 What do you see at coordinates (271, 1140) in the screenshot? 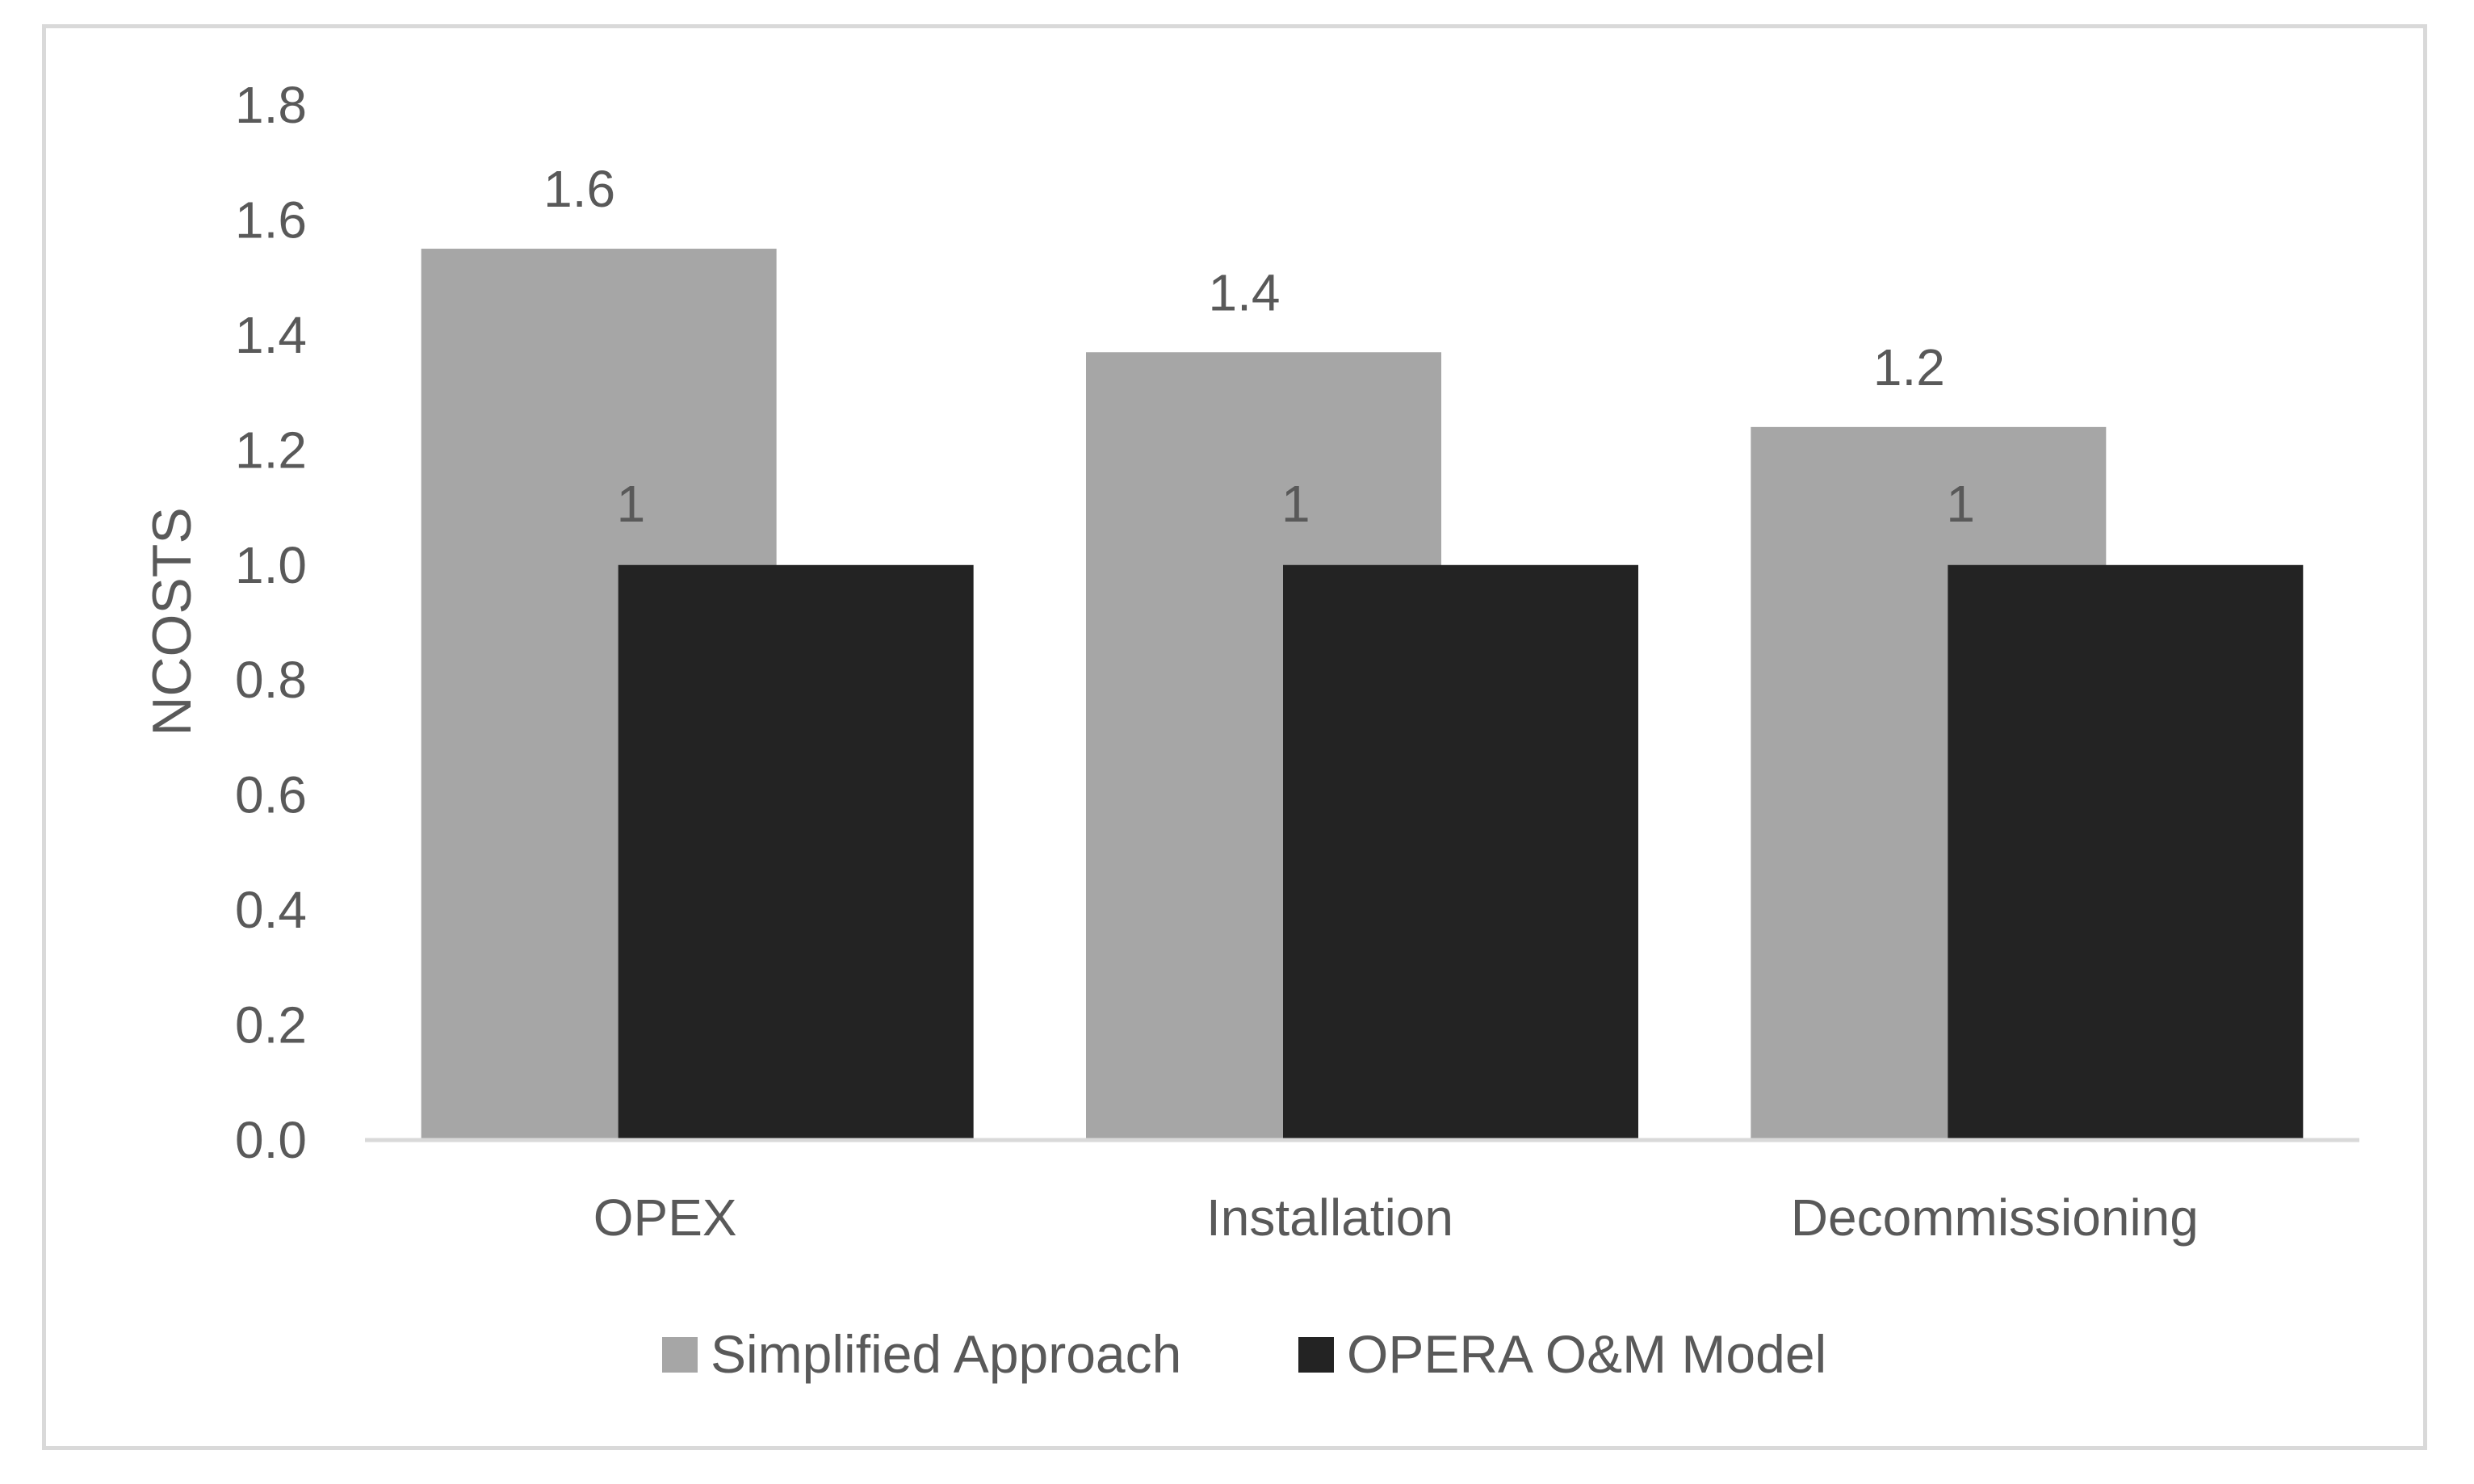
I see `y-tick-label: 0.0` at bounding box center [271, 1140].